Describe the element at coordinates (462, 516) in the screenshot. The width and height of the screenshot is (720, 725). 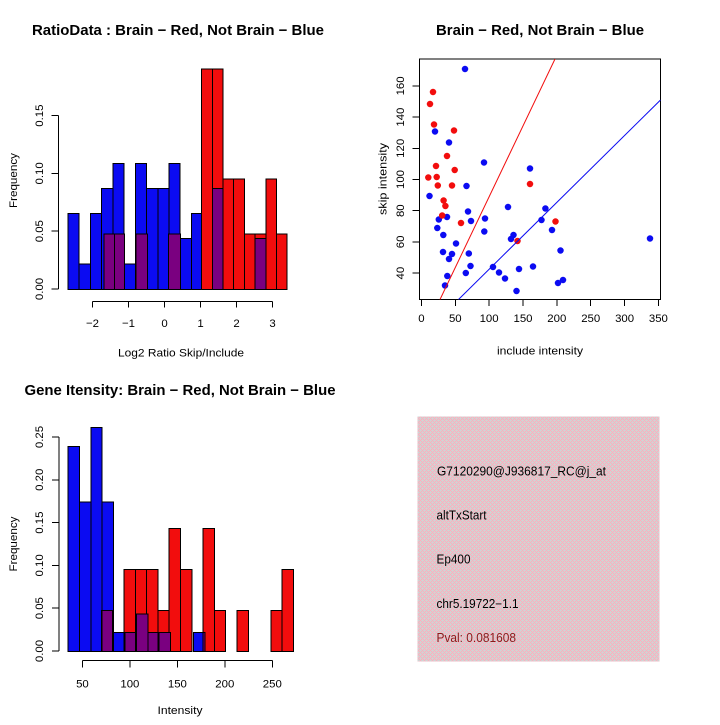
I see `svg-text: altTxStart` at that location.